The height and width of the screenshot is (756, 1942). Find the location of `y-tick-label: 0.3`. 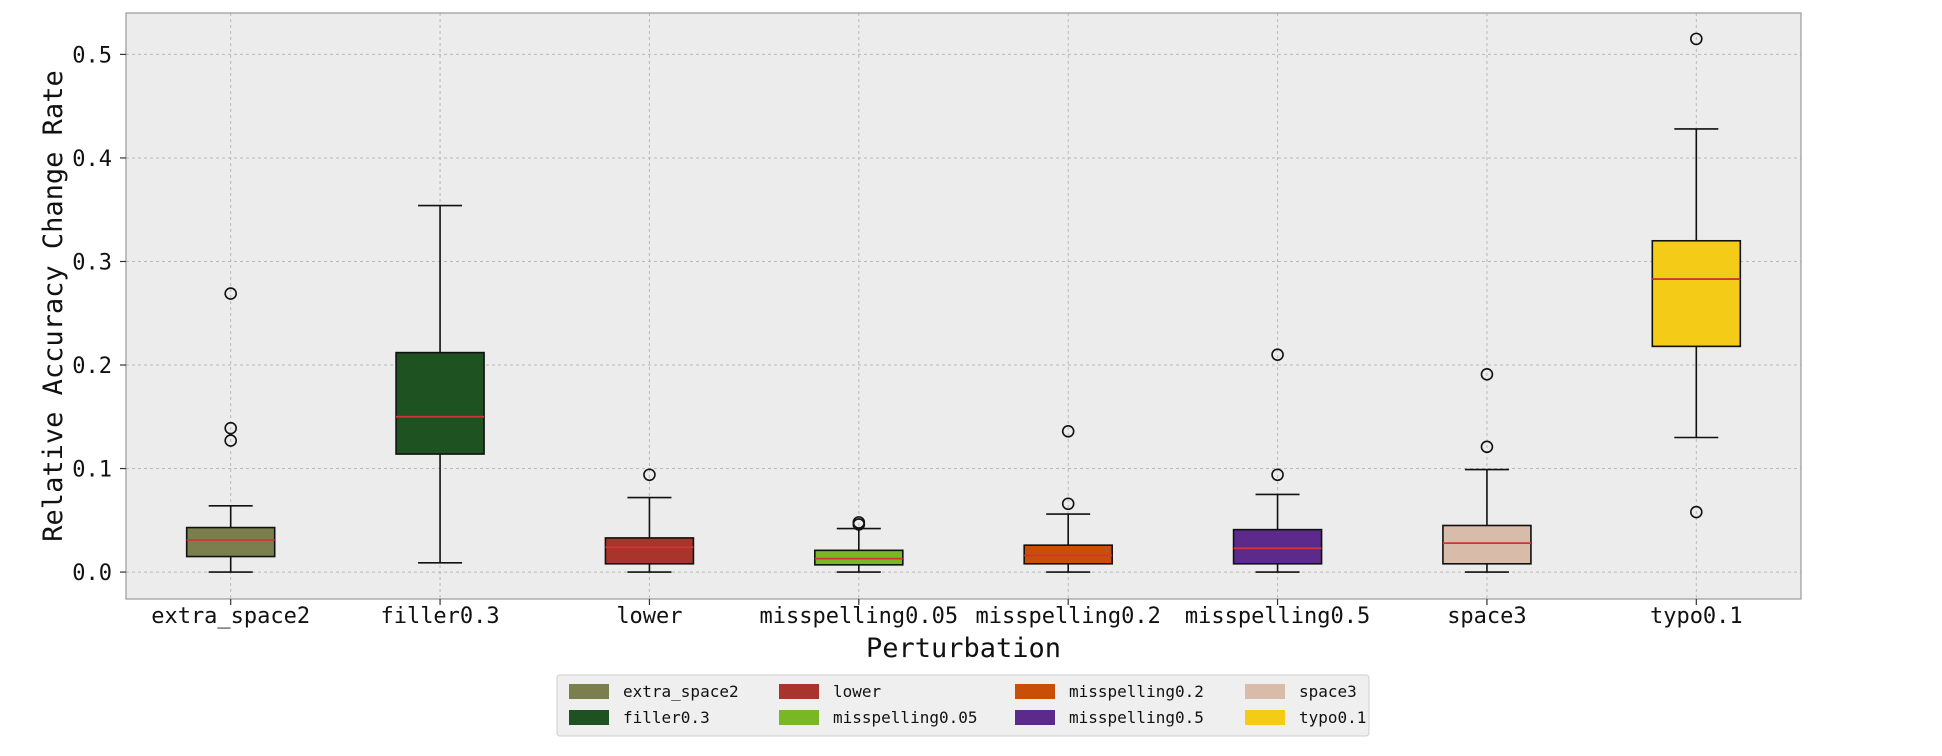

y-tick-label: 0.3 is located at coordinates (92, 262).